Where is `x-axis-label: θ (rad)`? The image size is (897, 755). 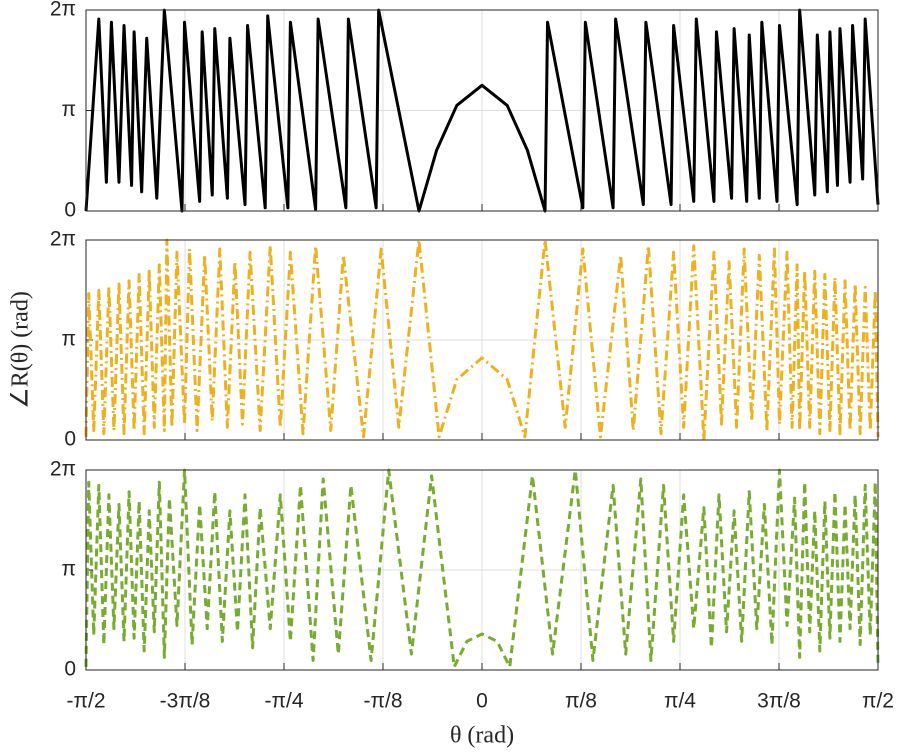
x-axis-label: θ (rad) is located at coordinates (482, 736).